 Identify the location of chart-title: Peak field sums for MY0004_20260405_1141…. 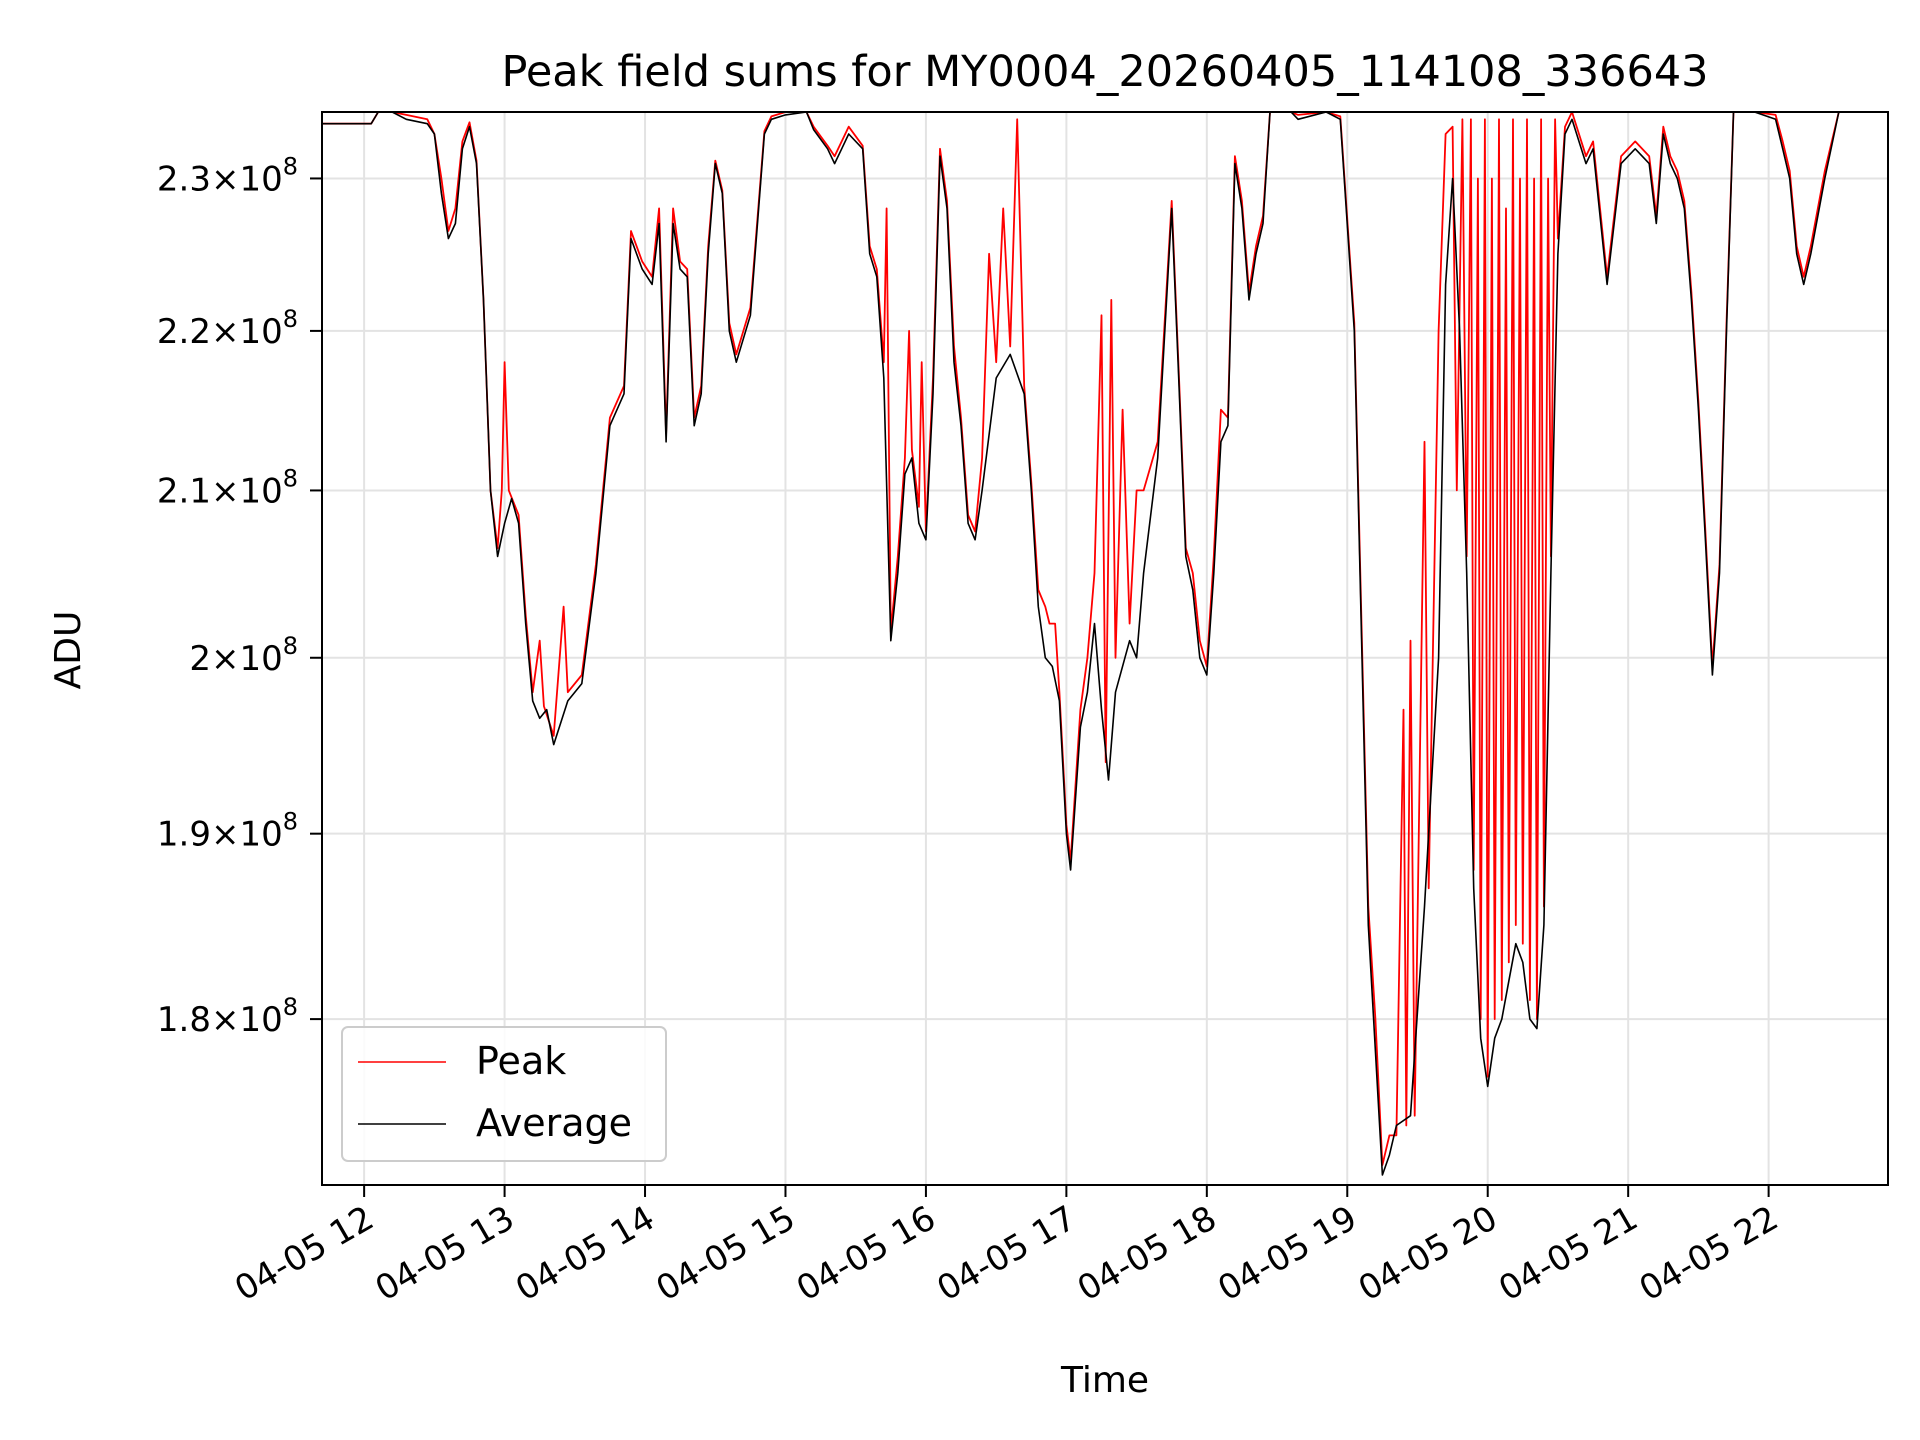
(1104, 72).